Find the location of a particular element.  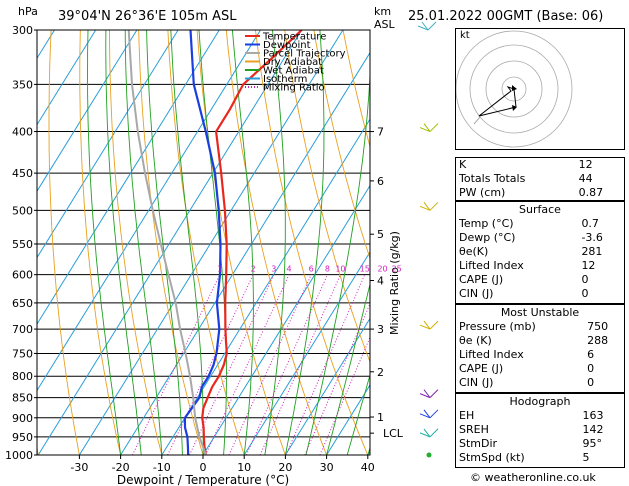

mixing-ratio-label: 8 is located at coordinates (327, 269).